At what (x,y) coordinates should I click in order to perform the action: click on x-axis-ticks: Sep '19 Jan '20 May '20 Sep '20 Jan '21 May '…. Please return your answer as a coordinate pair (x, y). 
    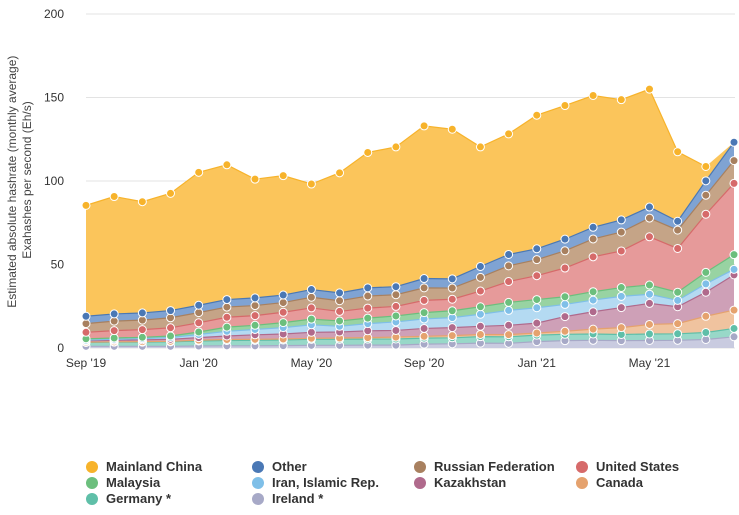
    Looking at the image, I should click on (368, 363).